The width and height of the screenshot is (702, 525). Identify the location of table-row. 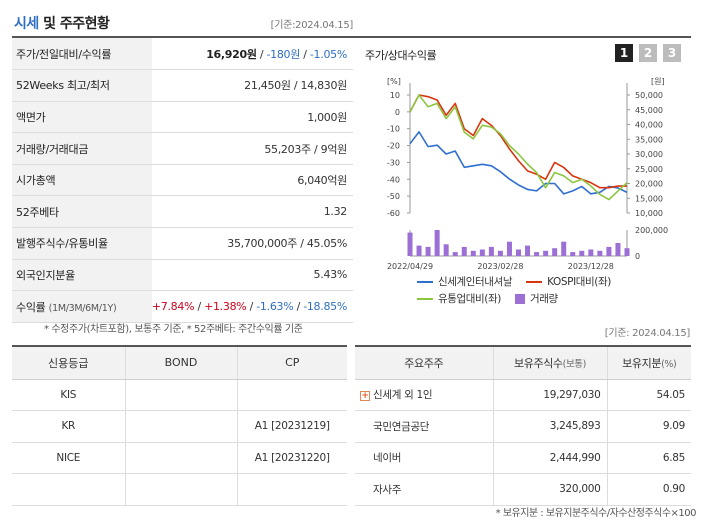
(179, 489).